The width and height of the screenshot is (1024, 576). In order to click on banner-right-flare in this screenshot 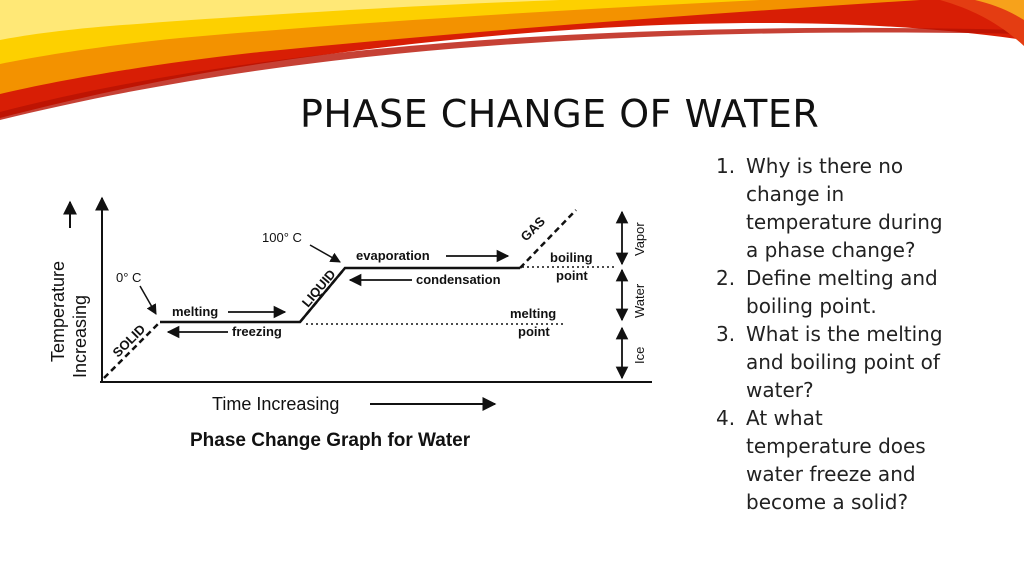, I will do `click(982, 23)`.